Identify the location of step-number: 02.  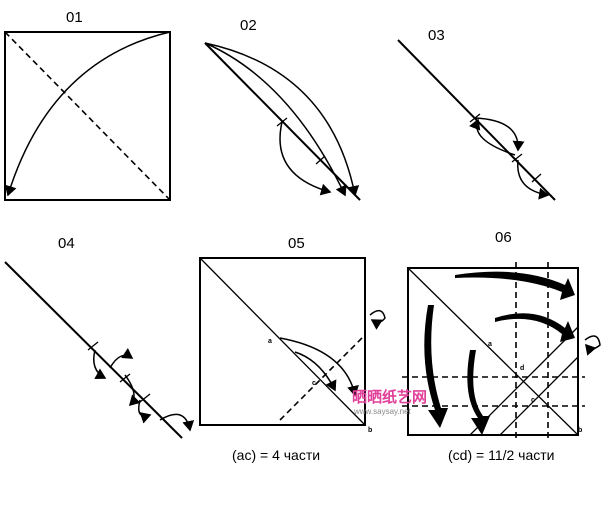
(248, 25).